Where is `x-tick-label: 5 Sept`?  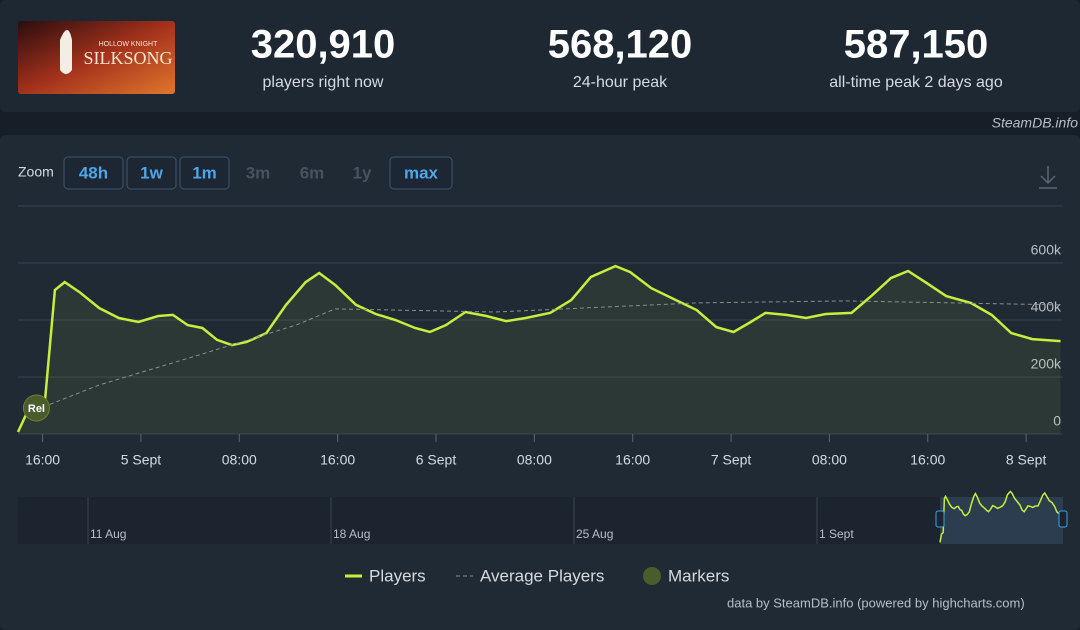 x-tick-label: 5 Sept is located at coordinates (141, 460).